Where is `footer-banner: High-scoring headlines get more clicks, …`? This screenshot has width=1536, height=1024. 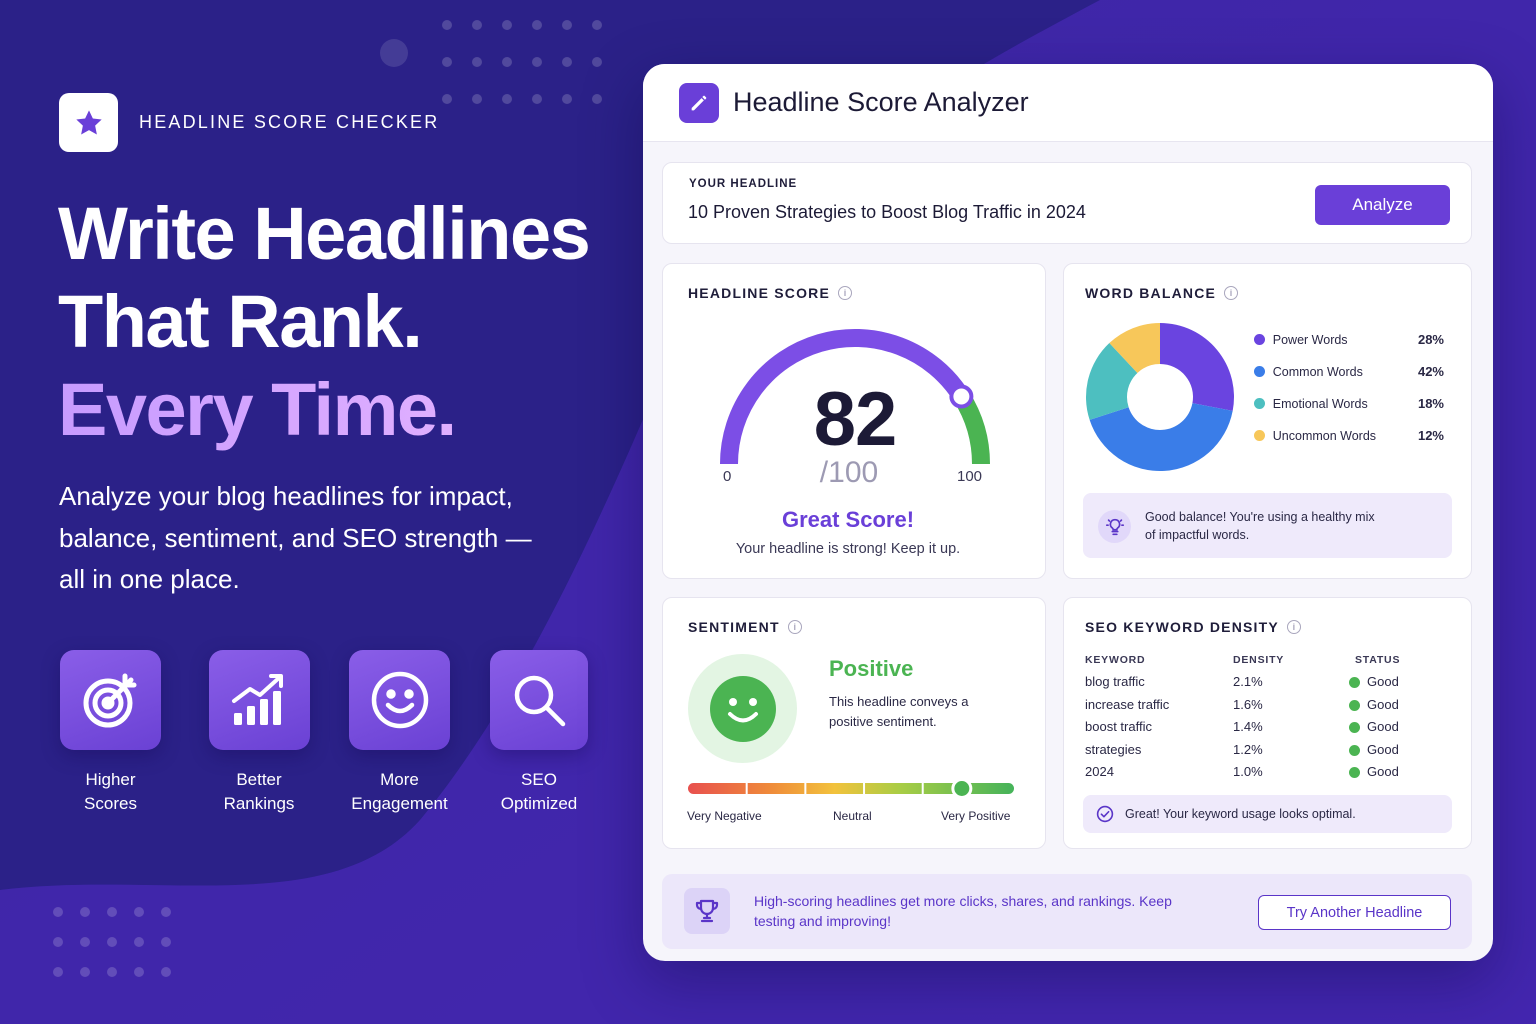 footer-banner: High-scoring headlines get more clicks, … is located at coordinates (1067, 911).